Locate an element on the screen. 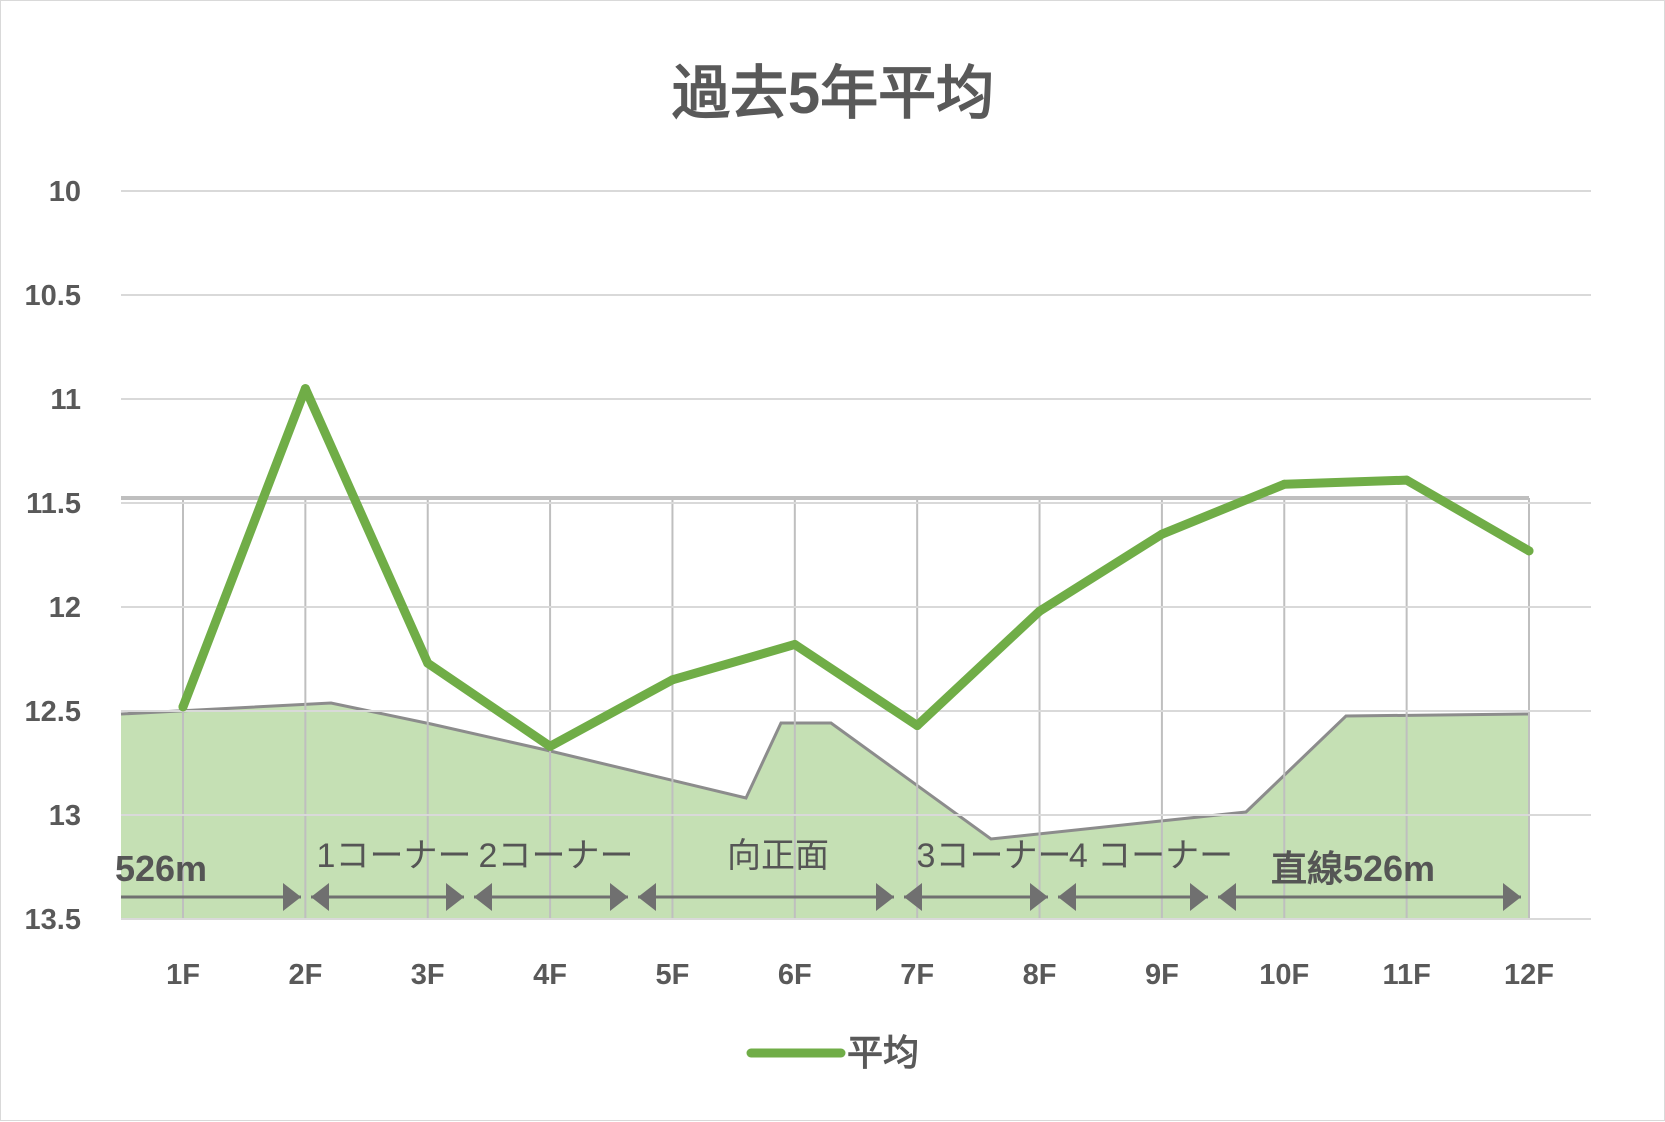  x-tick-label: 2F is located at coordinates (305, 975).